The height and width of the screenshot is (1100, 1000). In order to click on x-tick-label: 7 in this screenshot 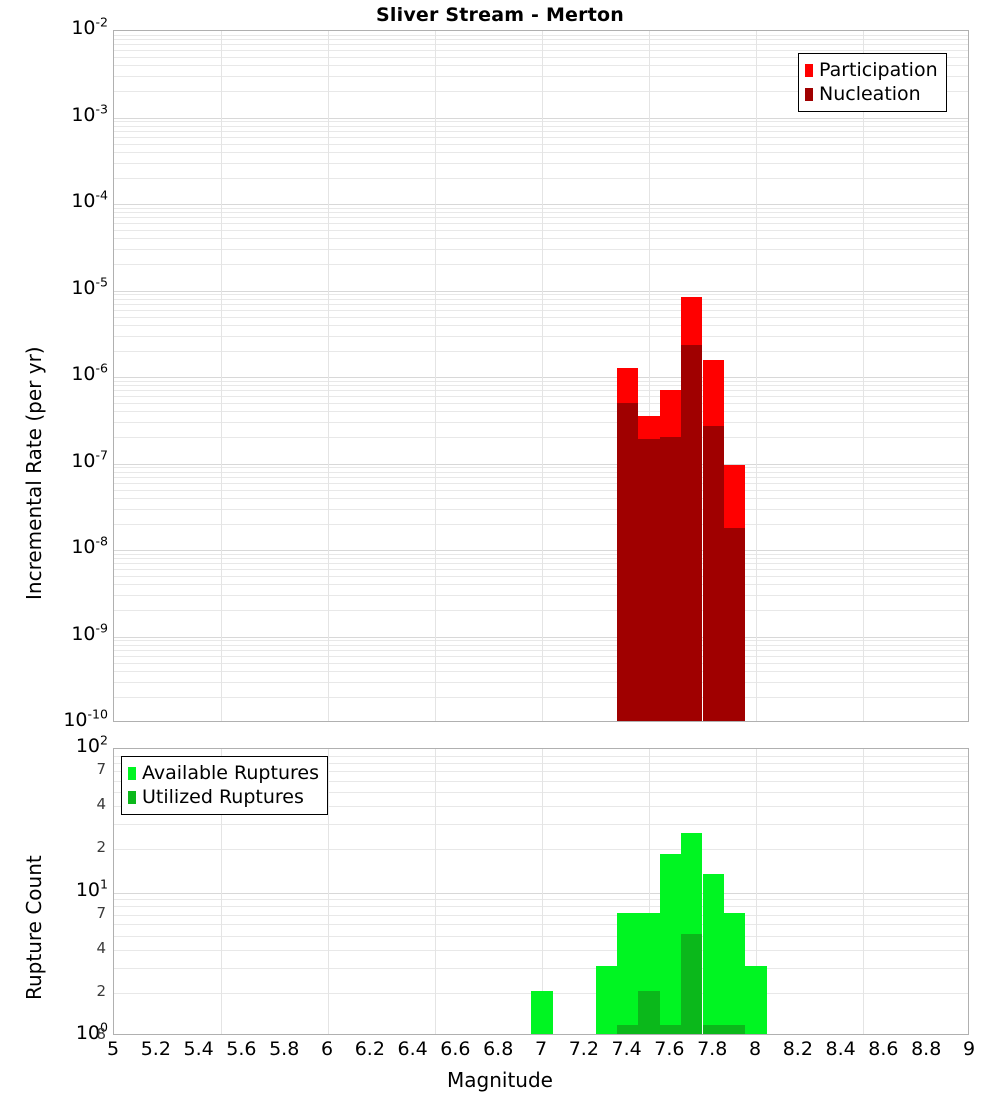, I will do `click(541, 1049)`.